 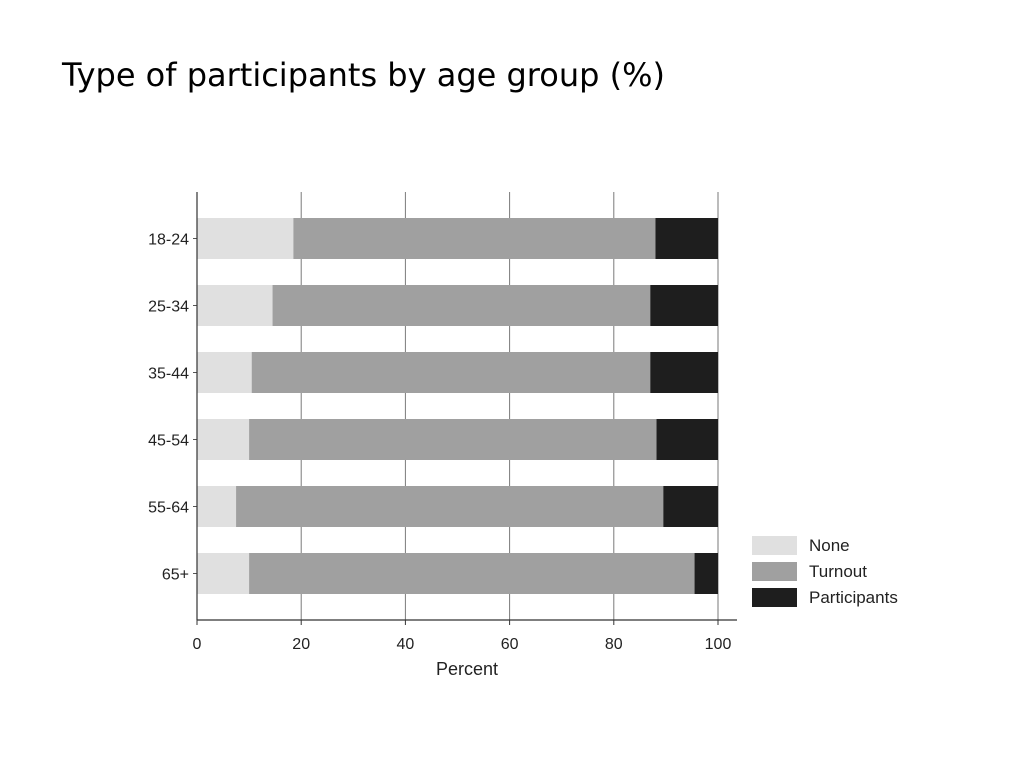 I want to click on category-label: 18-24, so click(x=168, y=240).